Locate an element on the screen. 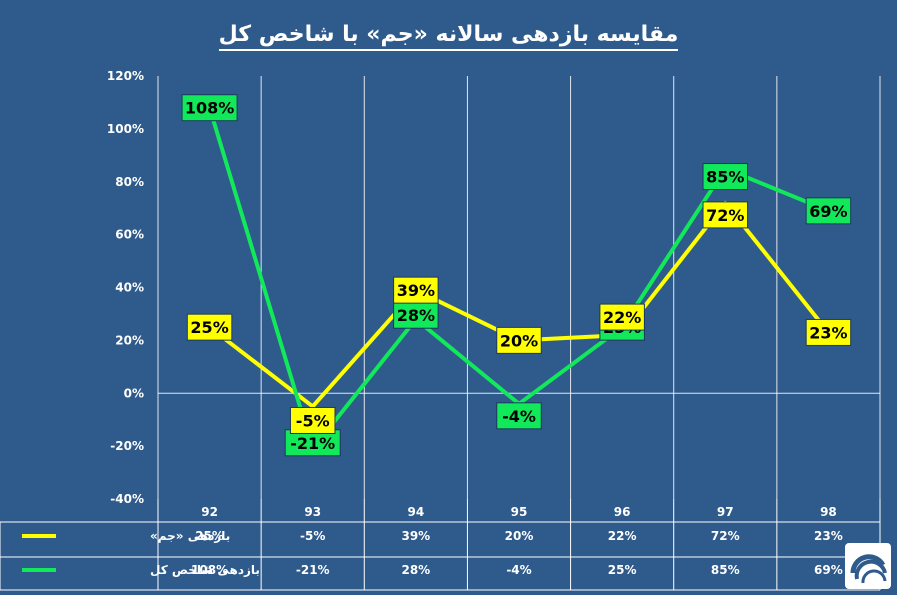  y-tick-label: -40% is located at coordinates (127, 499).